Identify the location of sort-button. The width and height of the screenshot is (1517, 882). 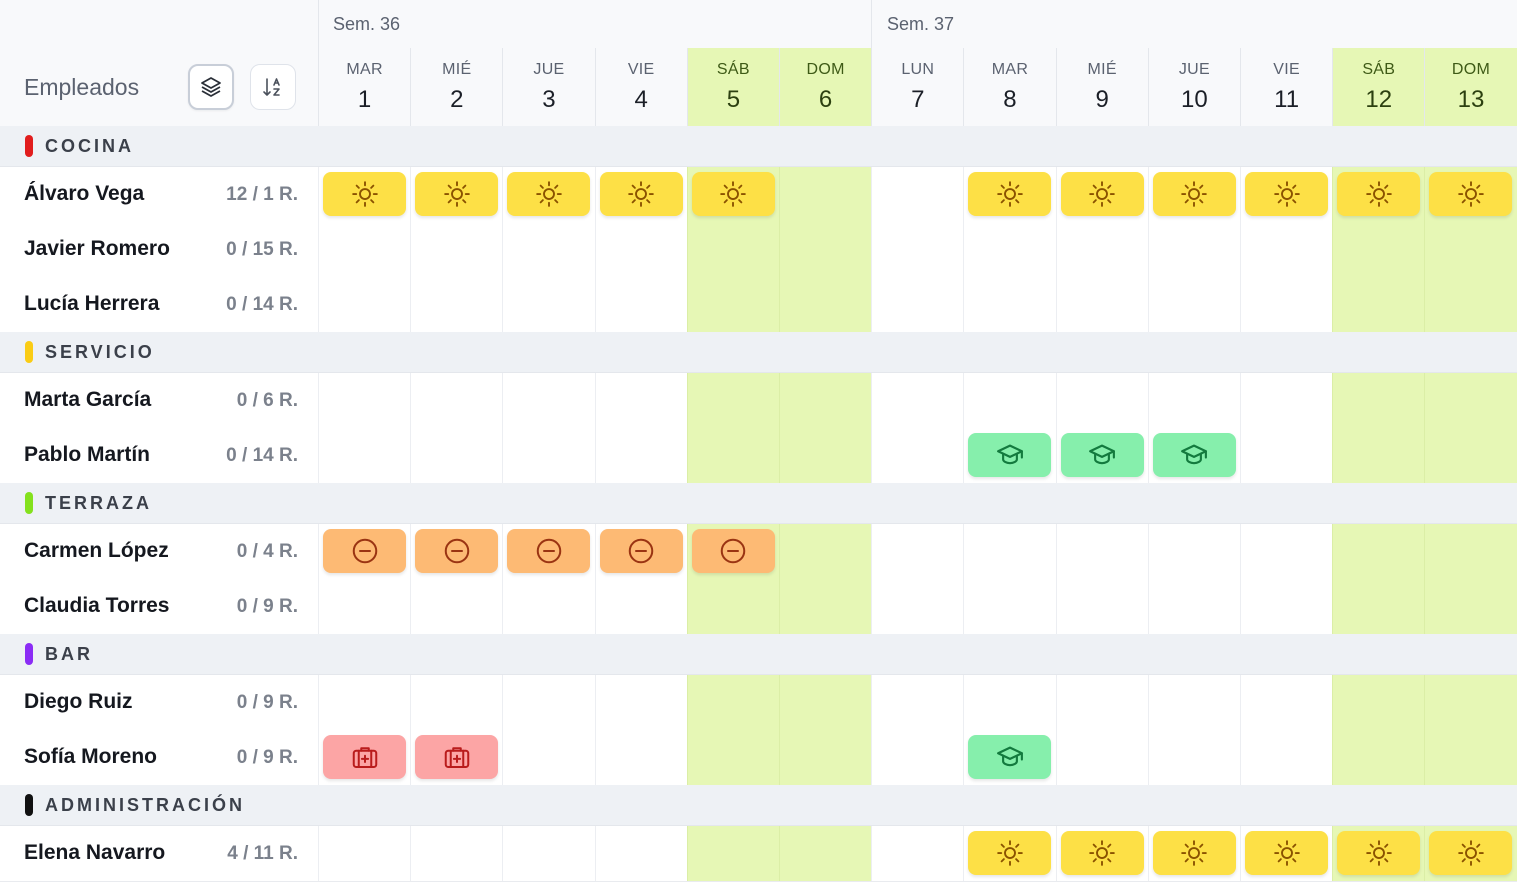
(273, 87).